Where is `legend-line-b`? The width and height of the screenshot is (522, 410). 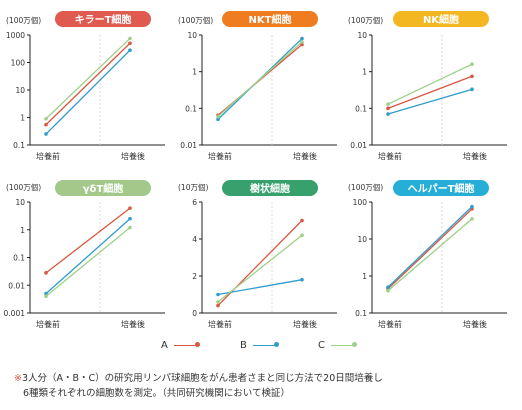
legend-line-b is located at coordinates (265, 344).